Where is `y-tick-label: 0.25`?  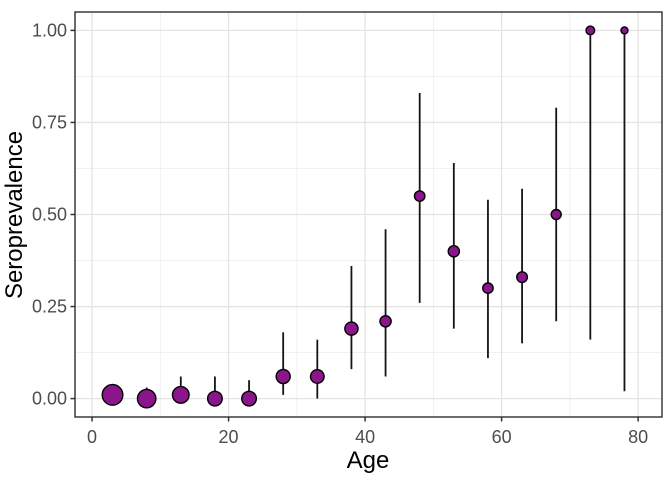 y-tick-label: 0.25 is located at coordinates (49, 307).